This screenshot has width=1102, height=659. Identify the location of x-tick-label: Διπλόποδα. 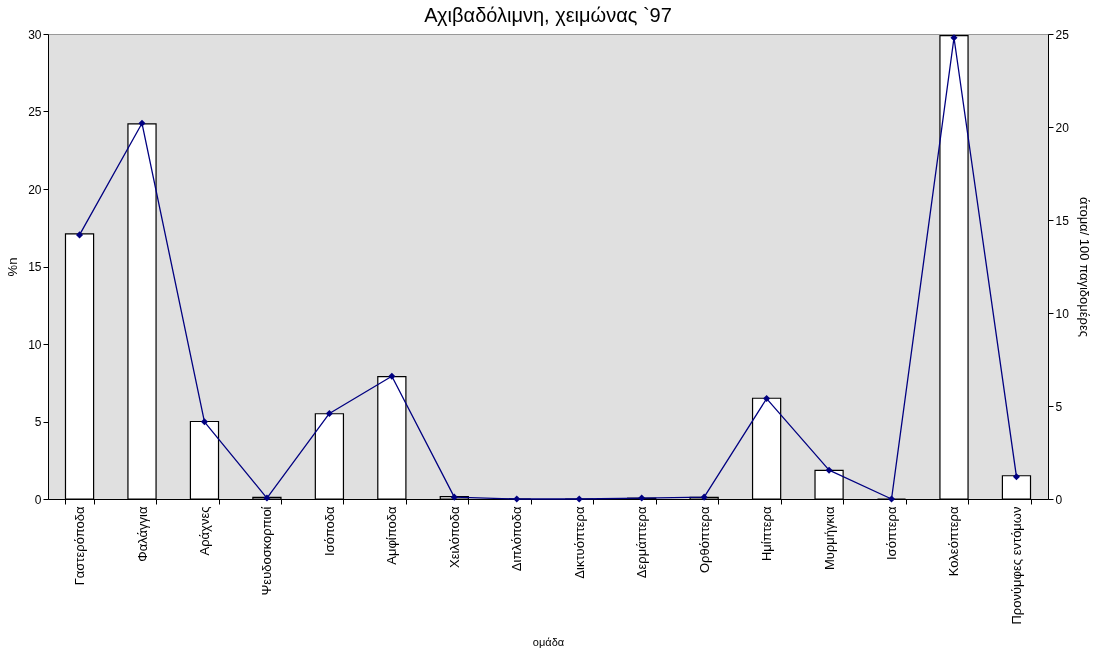
(517, 539).